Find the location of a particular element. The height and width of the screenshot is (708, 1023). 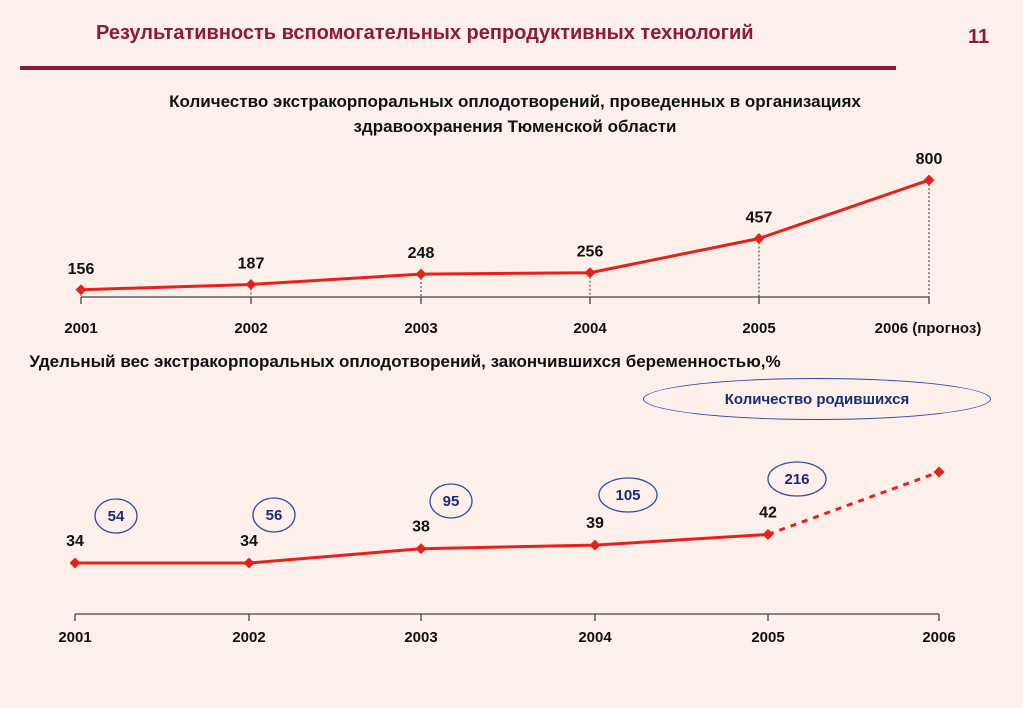

births-value: 216 is located at coordinates (796, 479).